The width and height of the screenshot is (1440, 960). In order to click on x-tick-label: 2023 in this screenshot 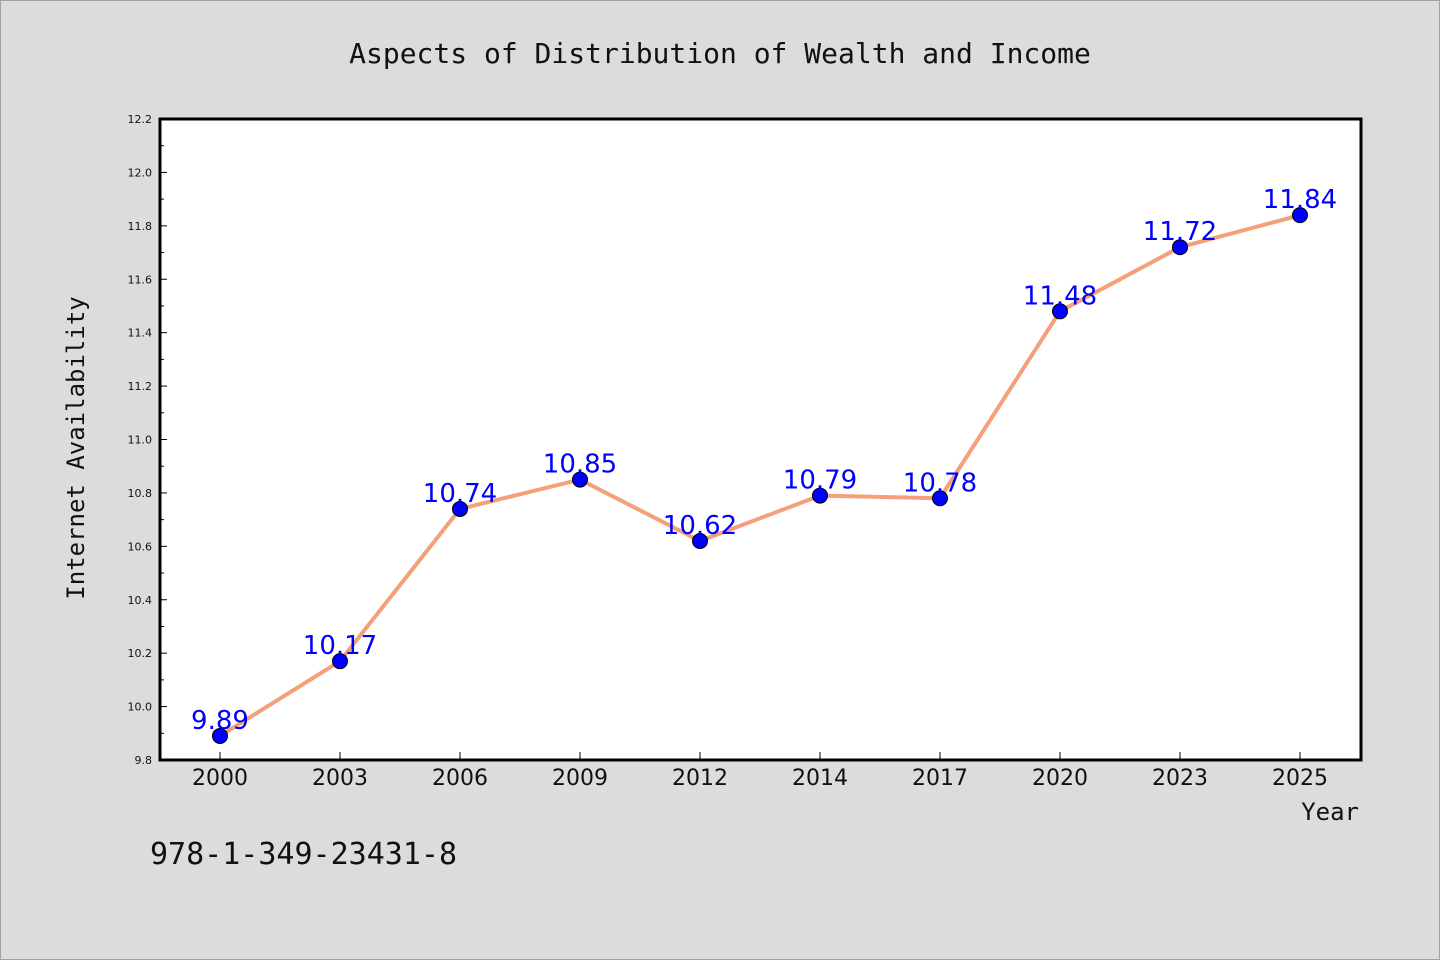, I will do `click(1180, 778)`.